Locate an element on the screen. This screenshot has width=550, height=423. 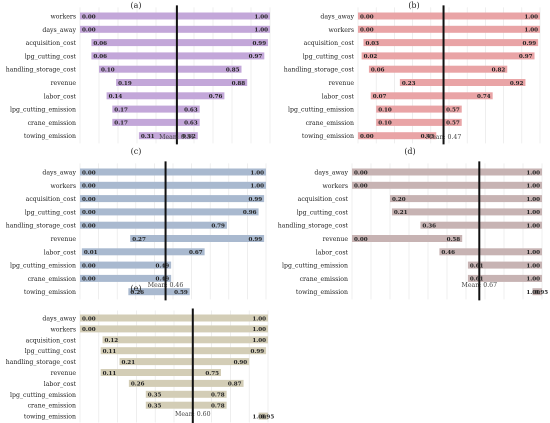
category-label: towing_emission is located at coordinates (50, 292).